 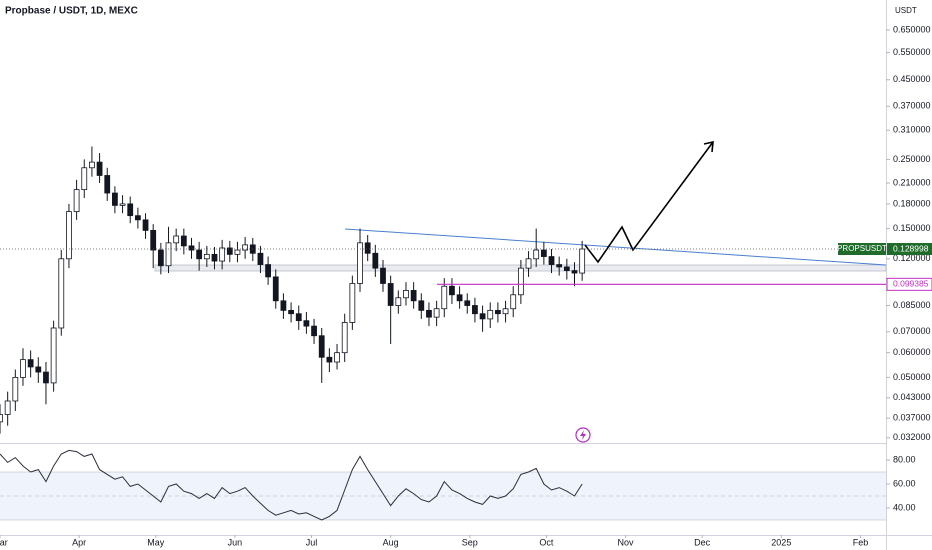 I want to click on x-tick-label: May, so click(x=156, y=542).